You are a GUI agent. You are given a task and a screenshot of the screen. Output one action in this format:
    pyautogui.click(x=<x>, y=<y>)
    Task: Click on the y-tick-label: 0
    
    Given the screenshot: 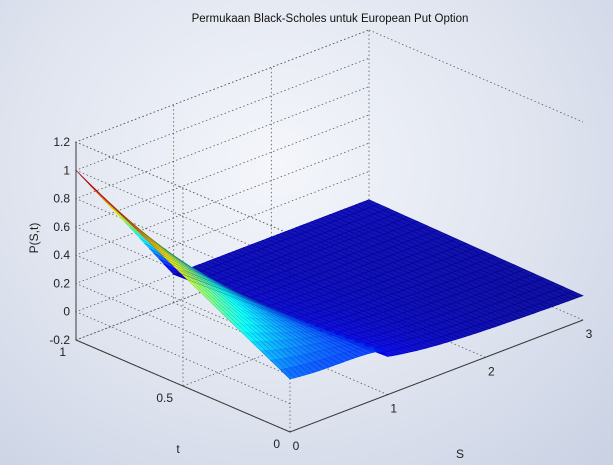 What is the action you would take?
    pyautogui.click(x=276, y=444)
    